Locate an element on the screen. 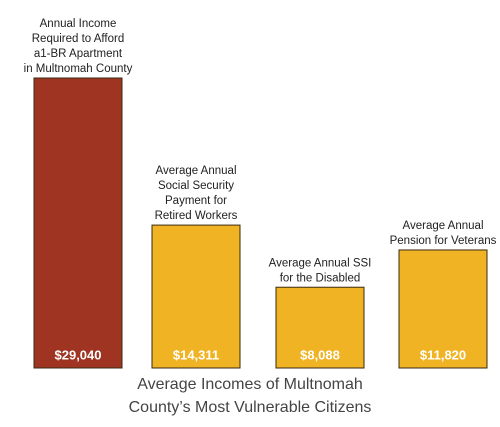 The image size is (500, 427). category-label: a1-BR Apartment is located at coordinates (78, 54).